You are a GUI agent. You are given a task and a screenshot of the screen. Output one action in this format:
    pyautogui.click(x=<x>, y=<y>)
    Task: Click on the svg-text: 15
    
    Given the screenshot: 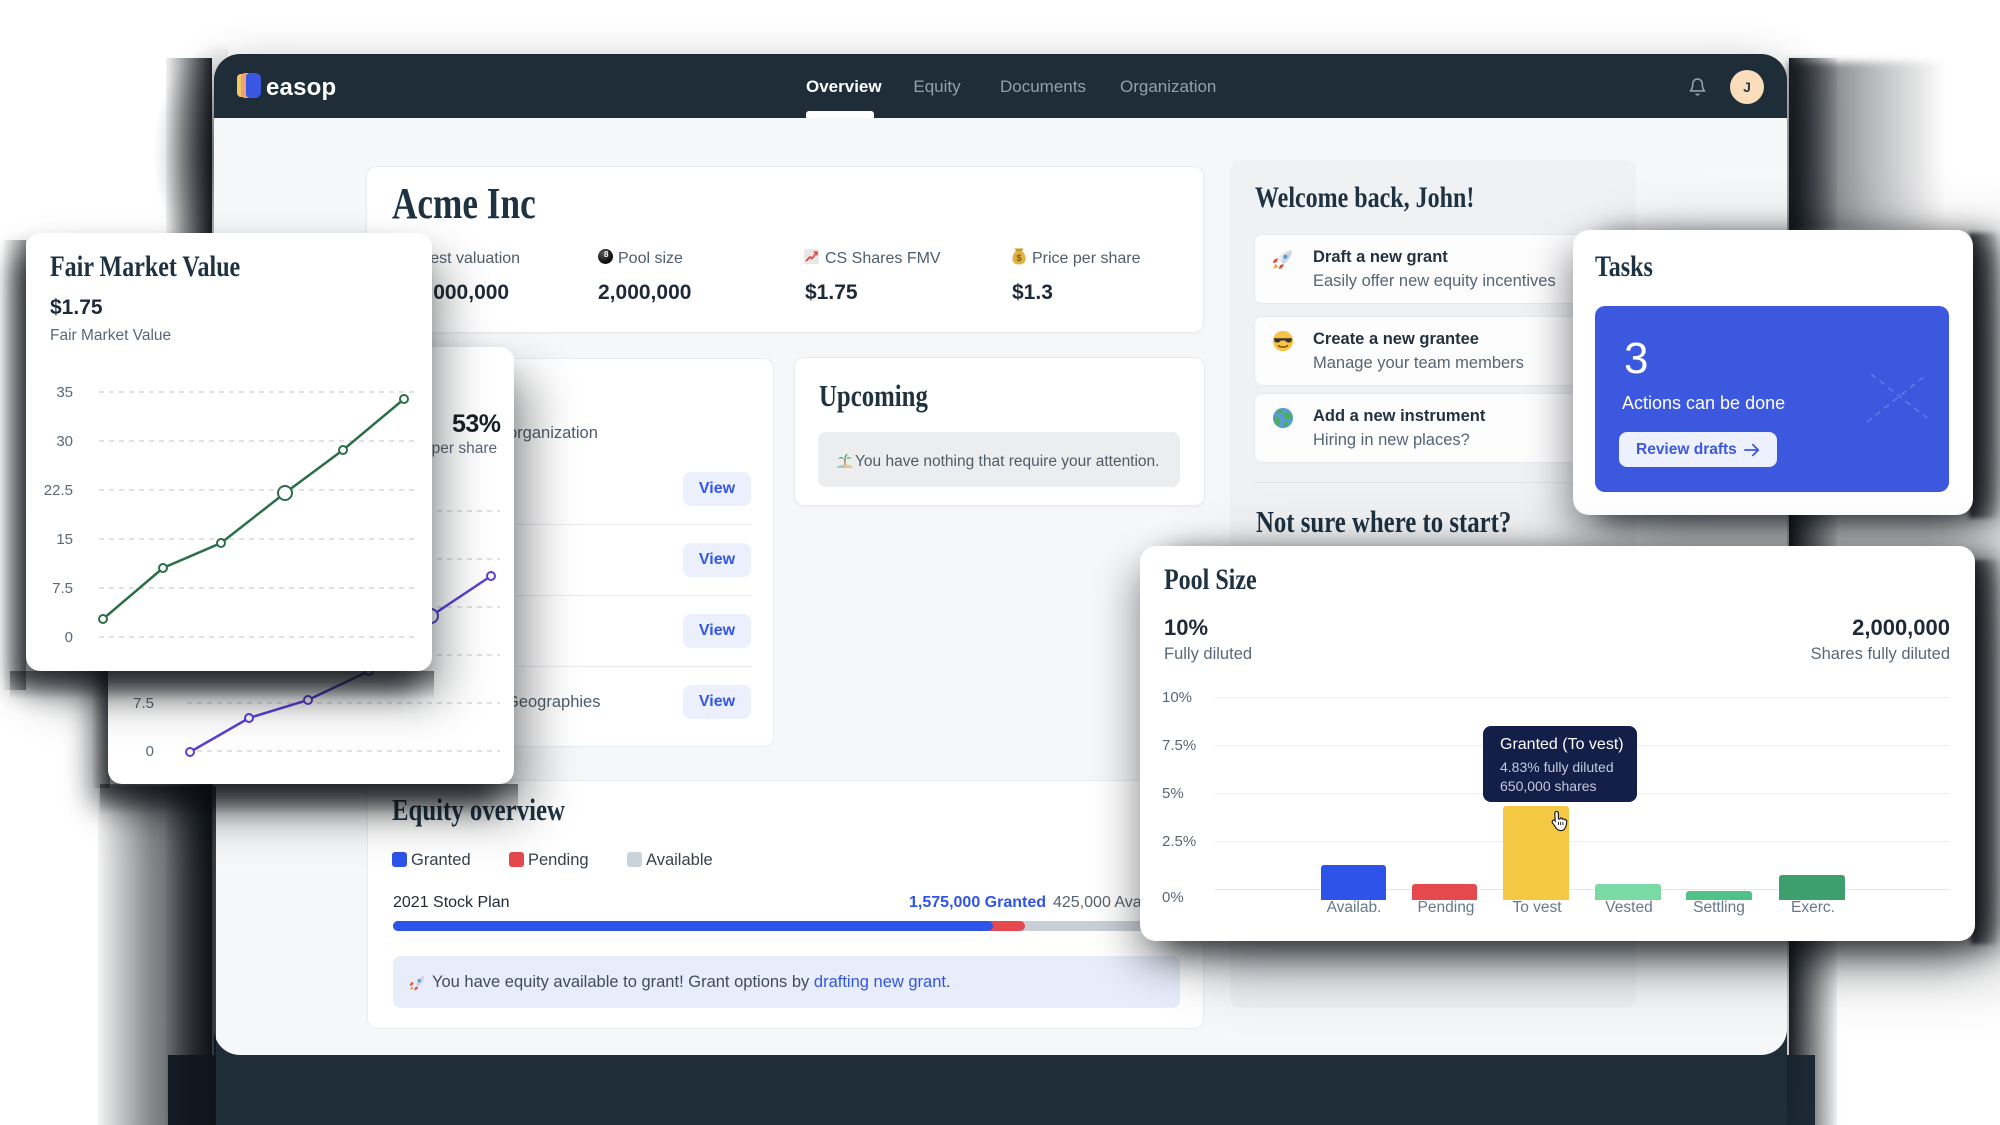 What is the action you would take?
    pyautogui.click(x=64, y=539)
    